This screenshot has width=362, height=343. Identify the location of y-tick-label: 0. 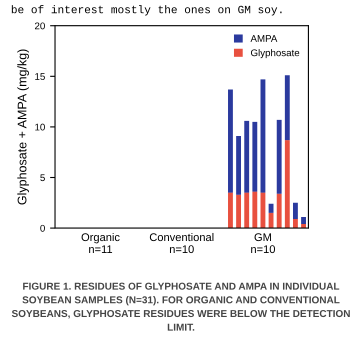
(42, 228).